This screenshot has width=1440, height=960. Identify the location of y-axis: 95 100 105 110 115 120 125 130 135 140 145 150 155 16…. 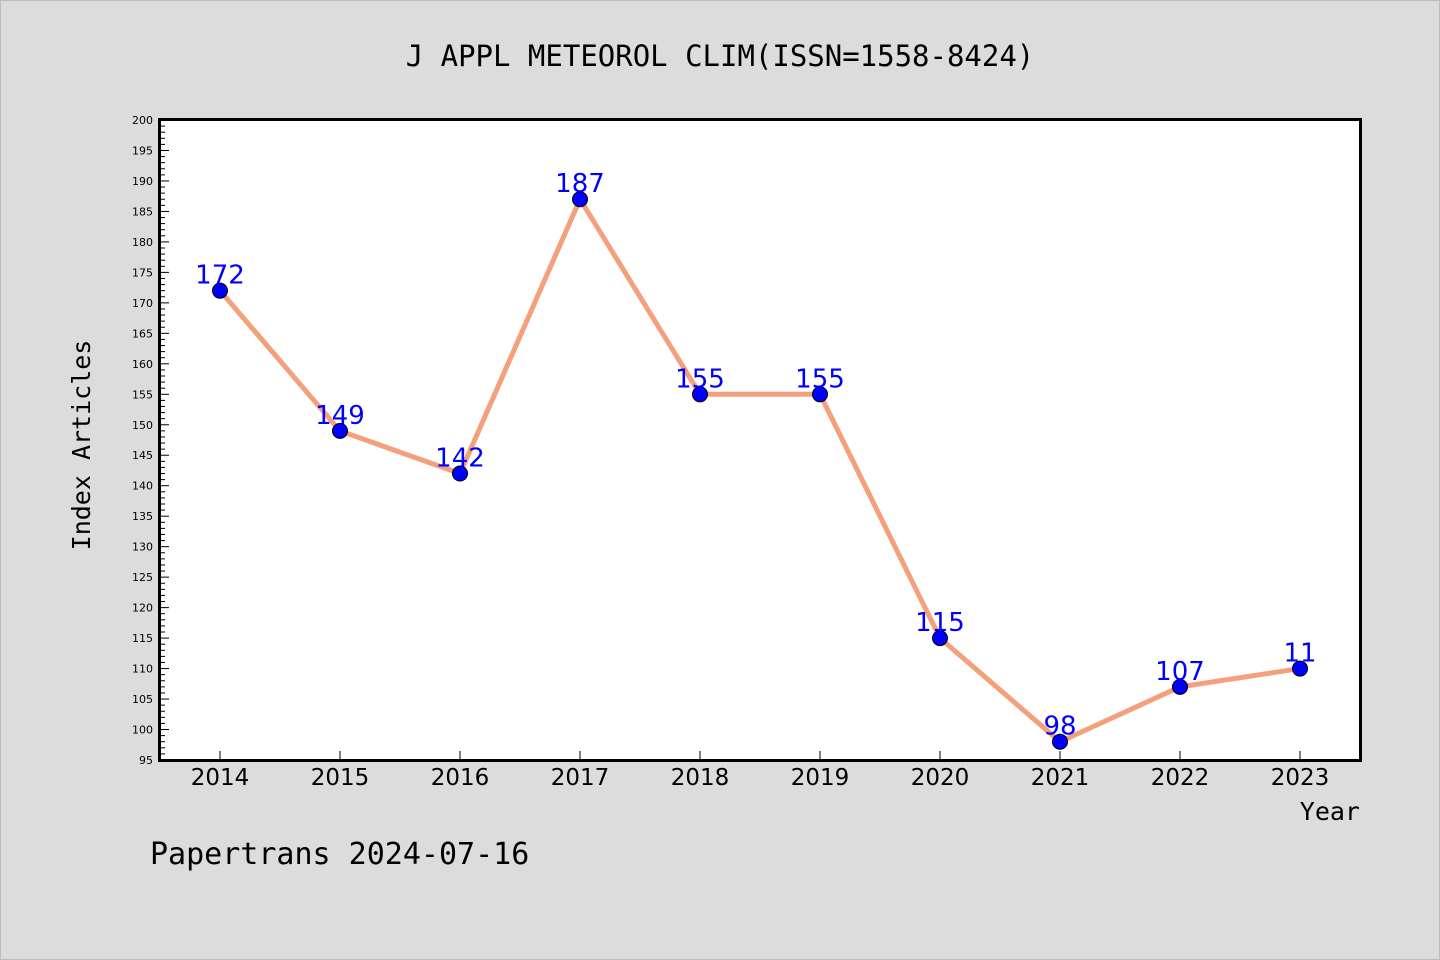
(150, 440).